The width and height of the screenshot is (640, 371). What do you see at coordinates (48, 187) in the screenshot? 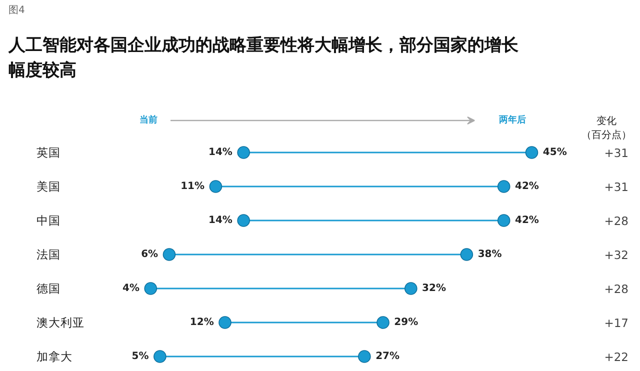
I see `category-label: 美国` at bounding box center [48, 187].